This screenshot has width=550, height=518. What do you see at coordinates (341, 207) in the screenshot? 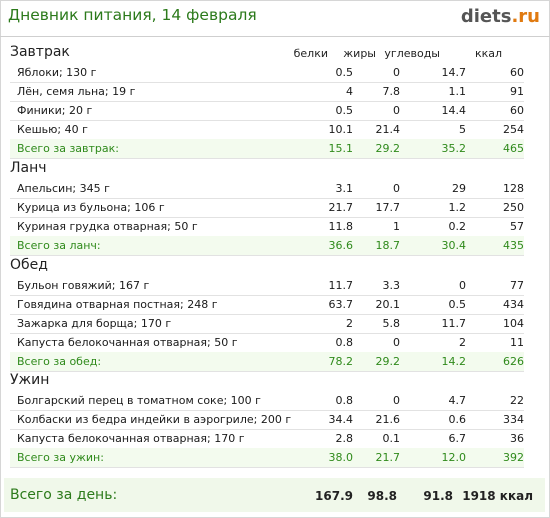
I see `protein-value: 21.7` at bounding box center [341, 207].